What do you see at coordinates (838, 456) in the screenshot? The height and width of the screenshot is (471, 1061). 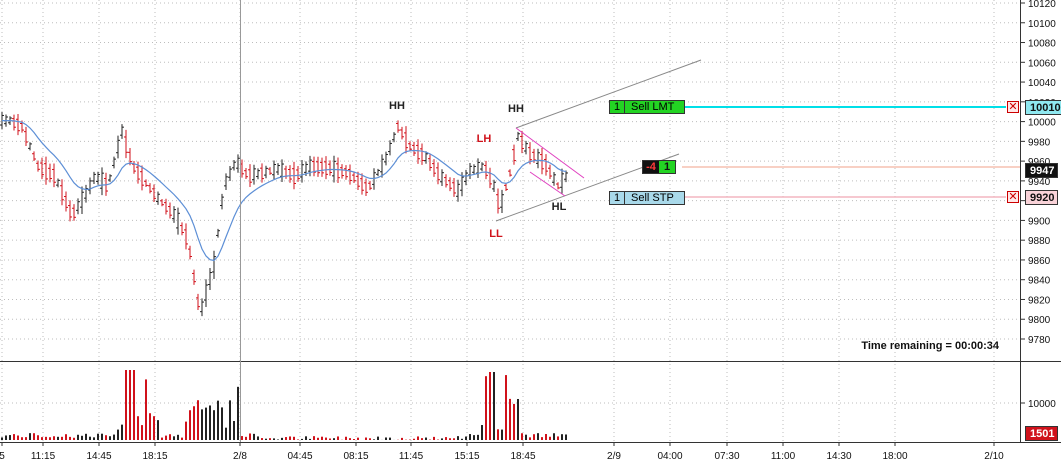 I see `time-tick-label: 14:30` at bounding box center [838, 456].